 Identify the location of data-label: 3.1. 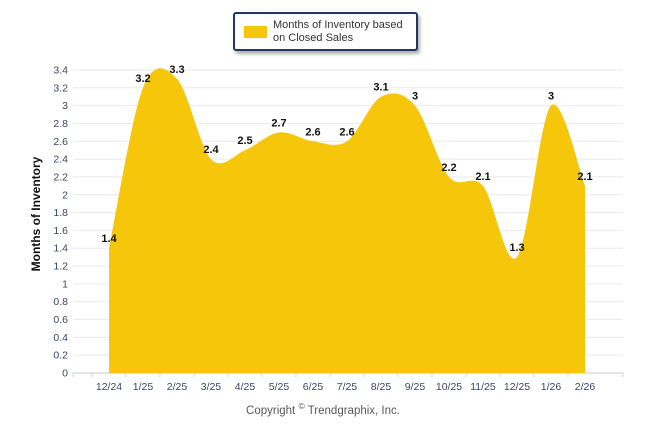
(380, 88).